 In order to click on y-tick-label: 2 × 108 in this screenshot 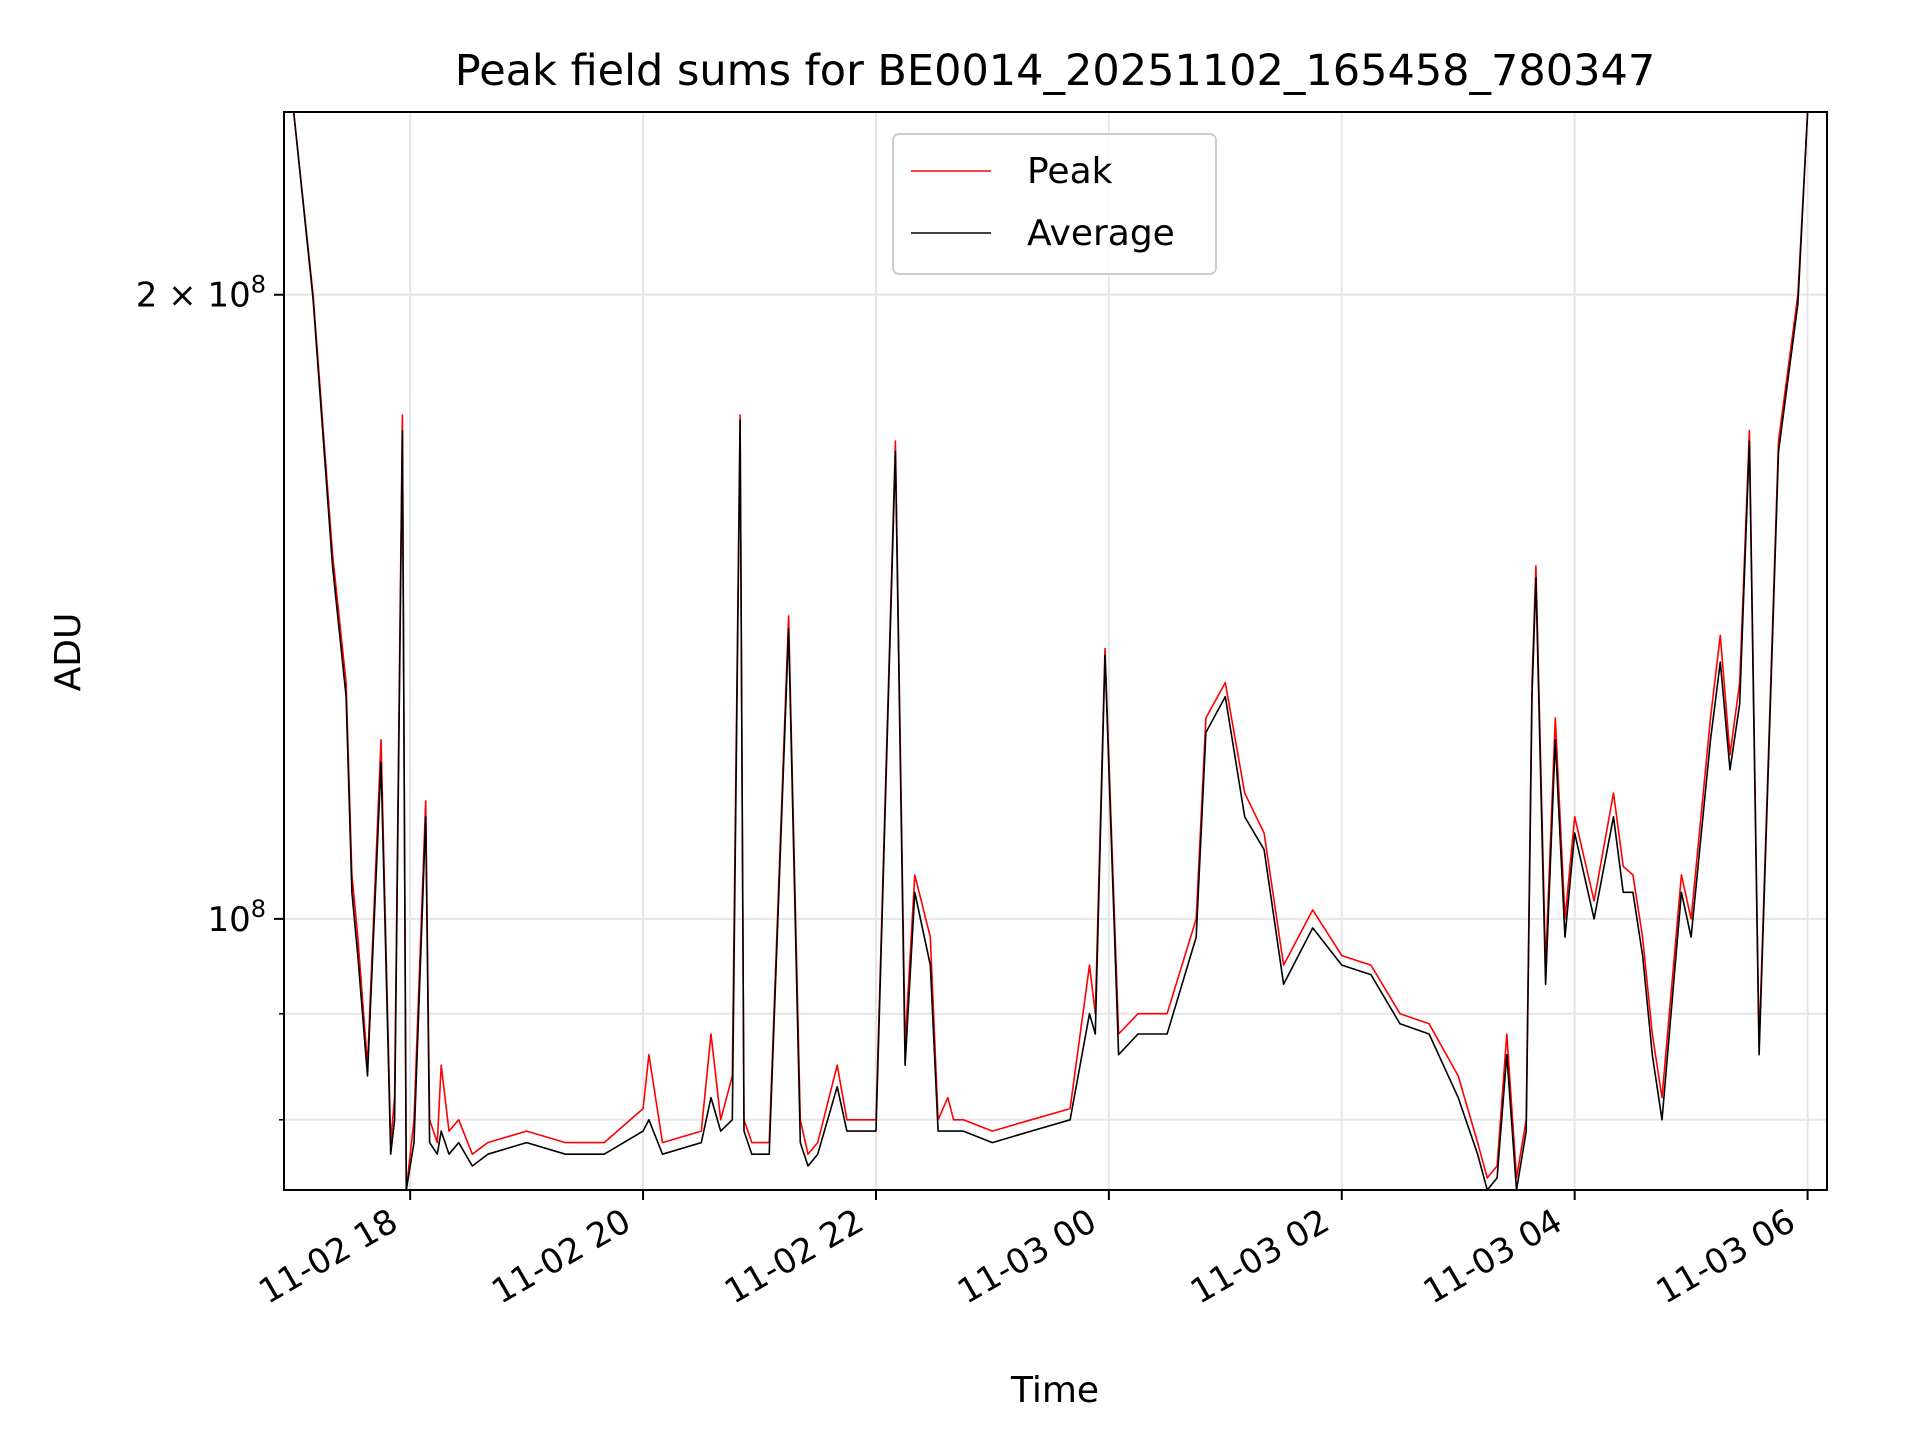, I will do `click(201, 293)`.